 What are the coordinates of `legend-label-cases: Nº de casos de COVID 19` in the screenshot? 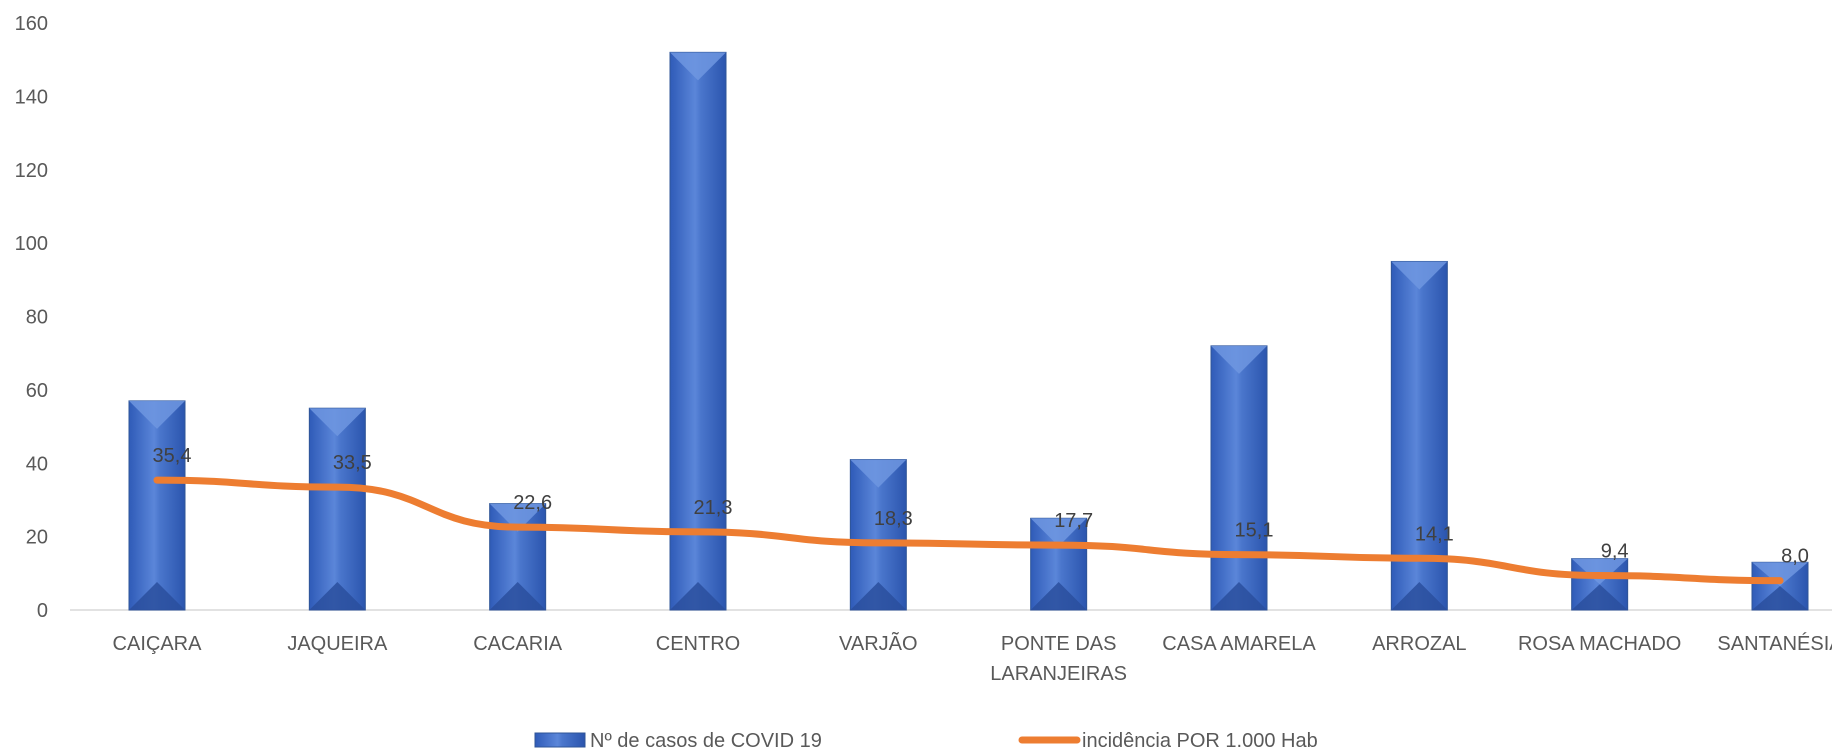 It's located at (706, 739).